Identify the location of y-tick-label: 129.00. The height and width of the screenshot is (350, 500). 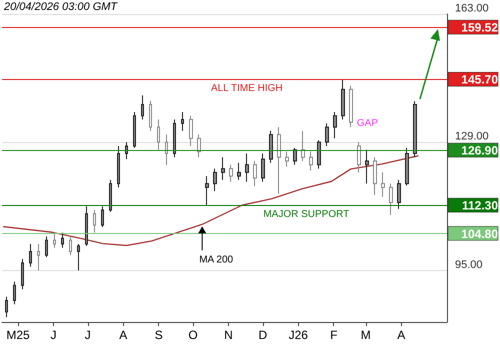
(472, 136).